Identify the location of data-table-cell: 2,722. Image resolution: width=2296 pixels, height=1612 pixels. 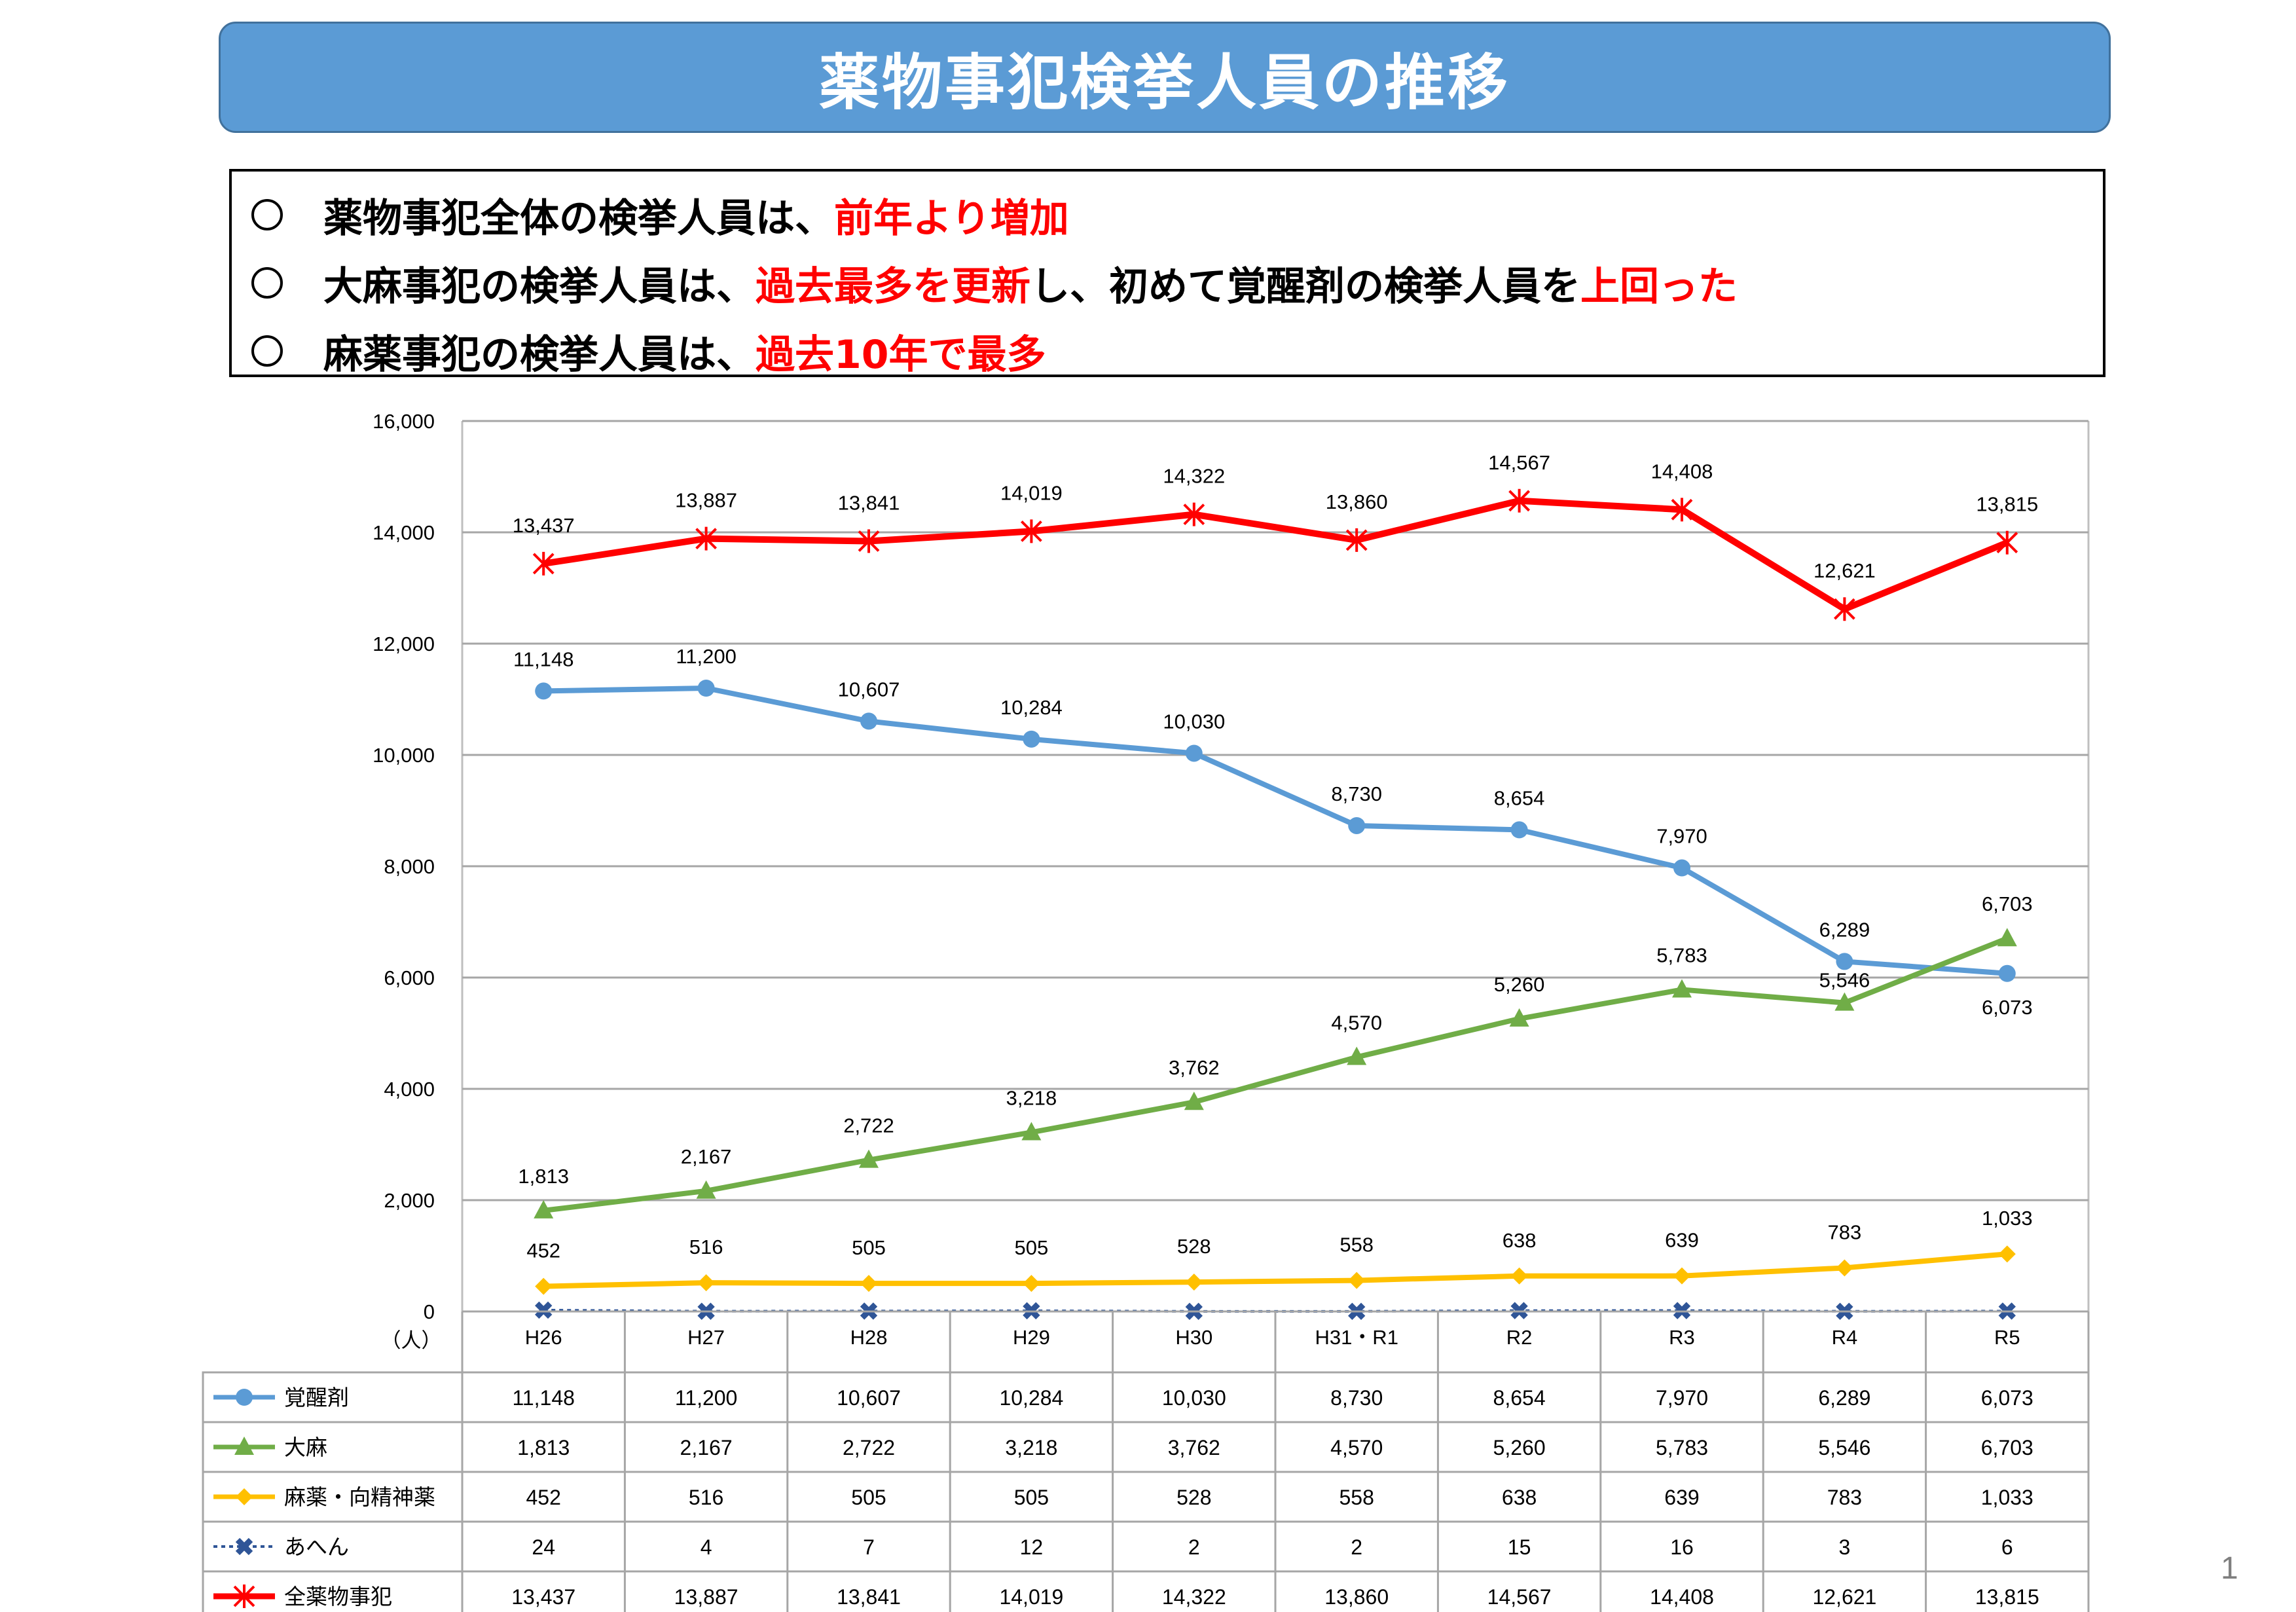
(869, 1447).